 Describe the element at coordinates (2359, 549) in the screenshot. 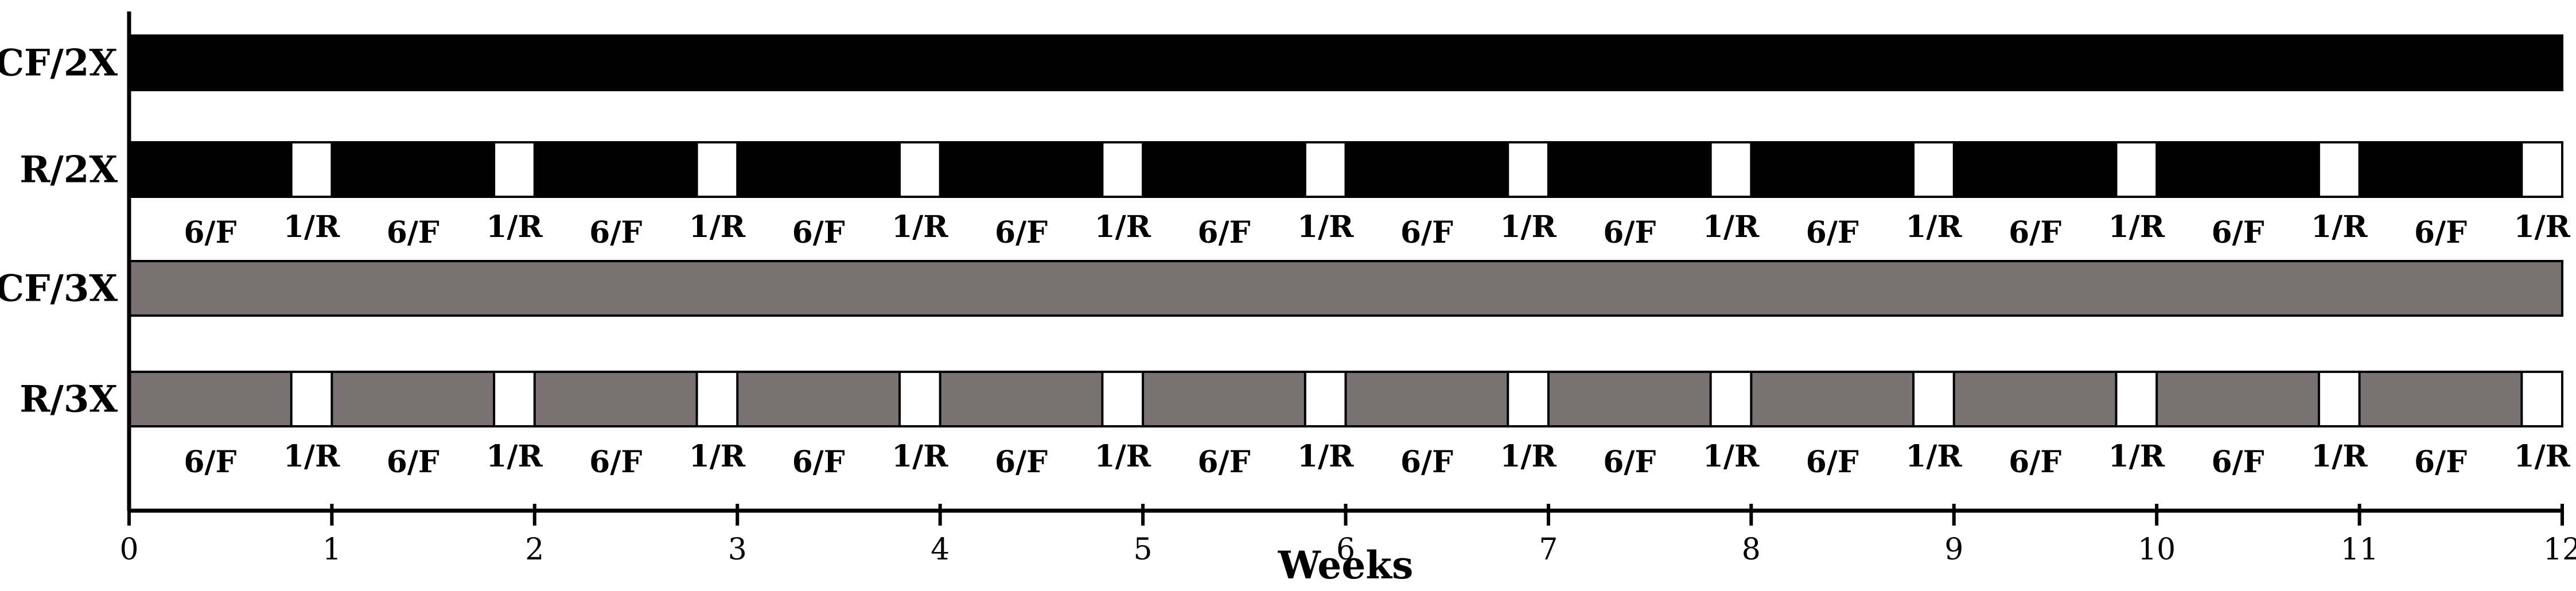

I see `x-tick-label: 11` at that location.